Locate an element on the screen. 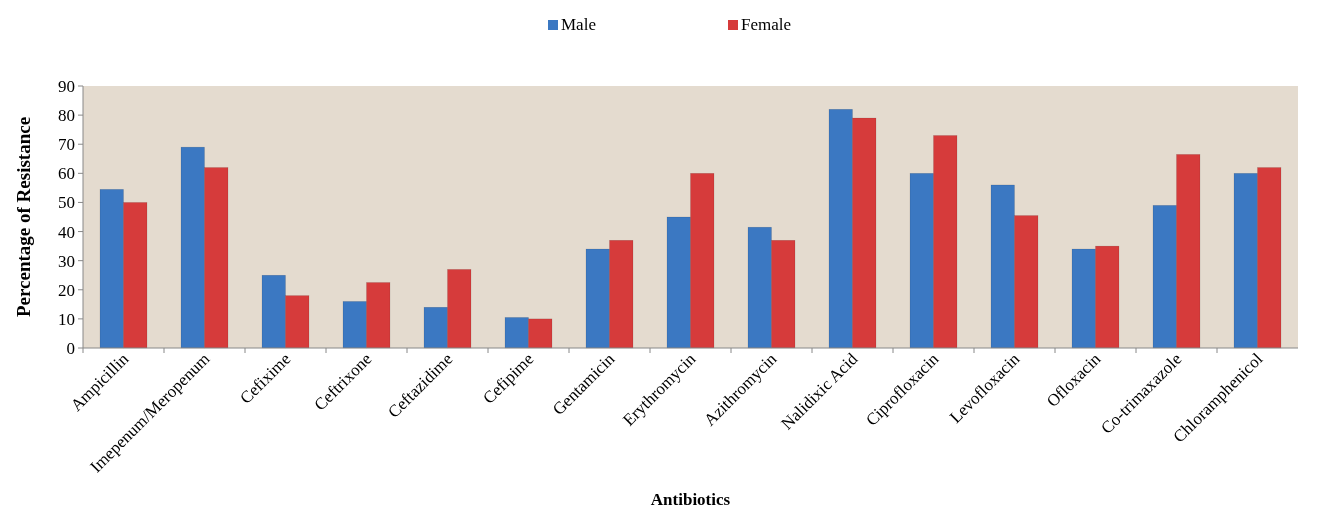  y-tick-label: 90 is located at coordinates (66, 86).